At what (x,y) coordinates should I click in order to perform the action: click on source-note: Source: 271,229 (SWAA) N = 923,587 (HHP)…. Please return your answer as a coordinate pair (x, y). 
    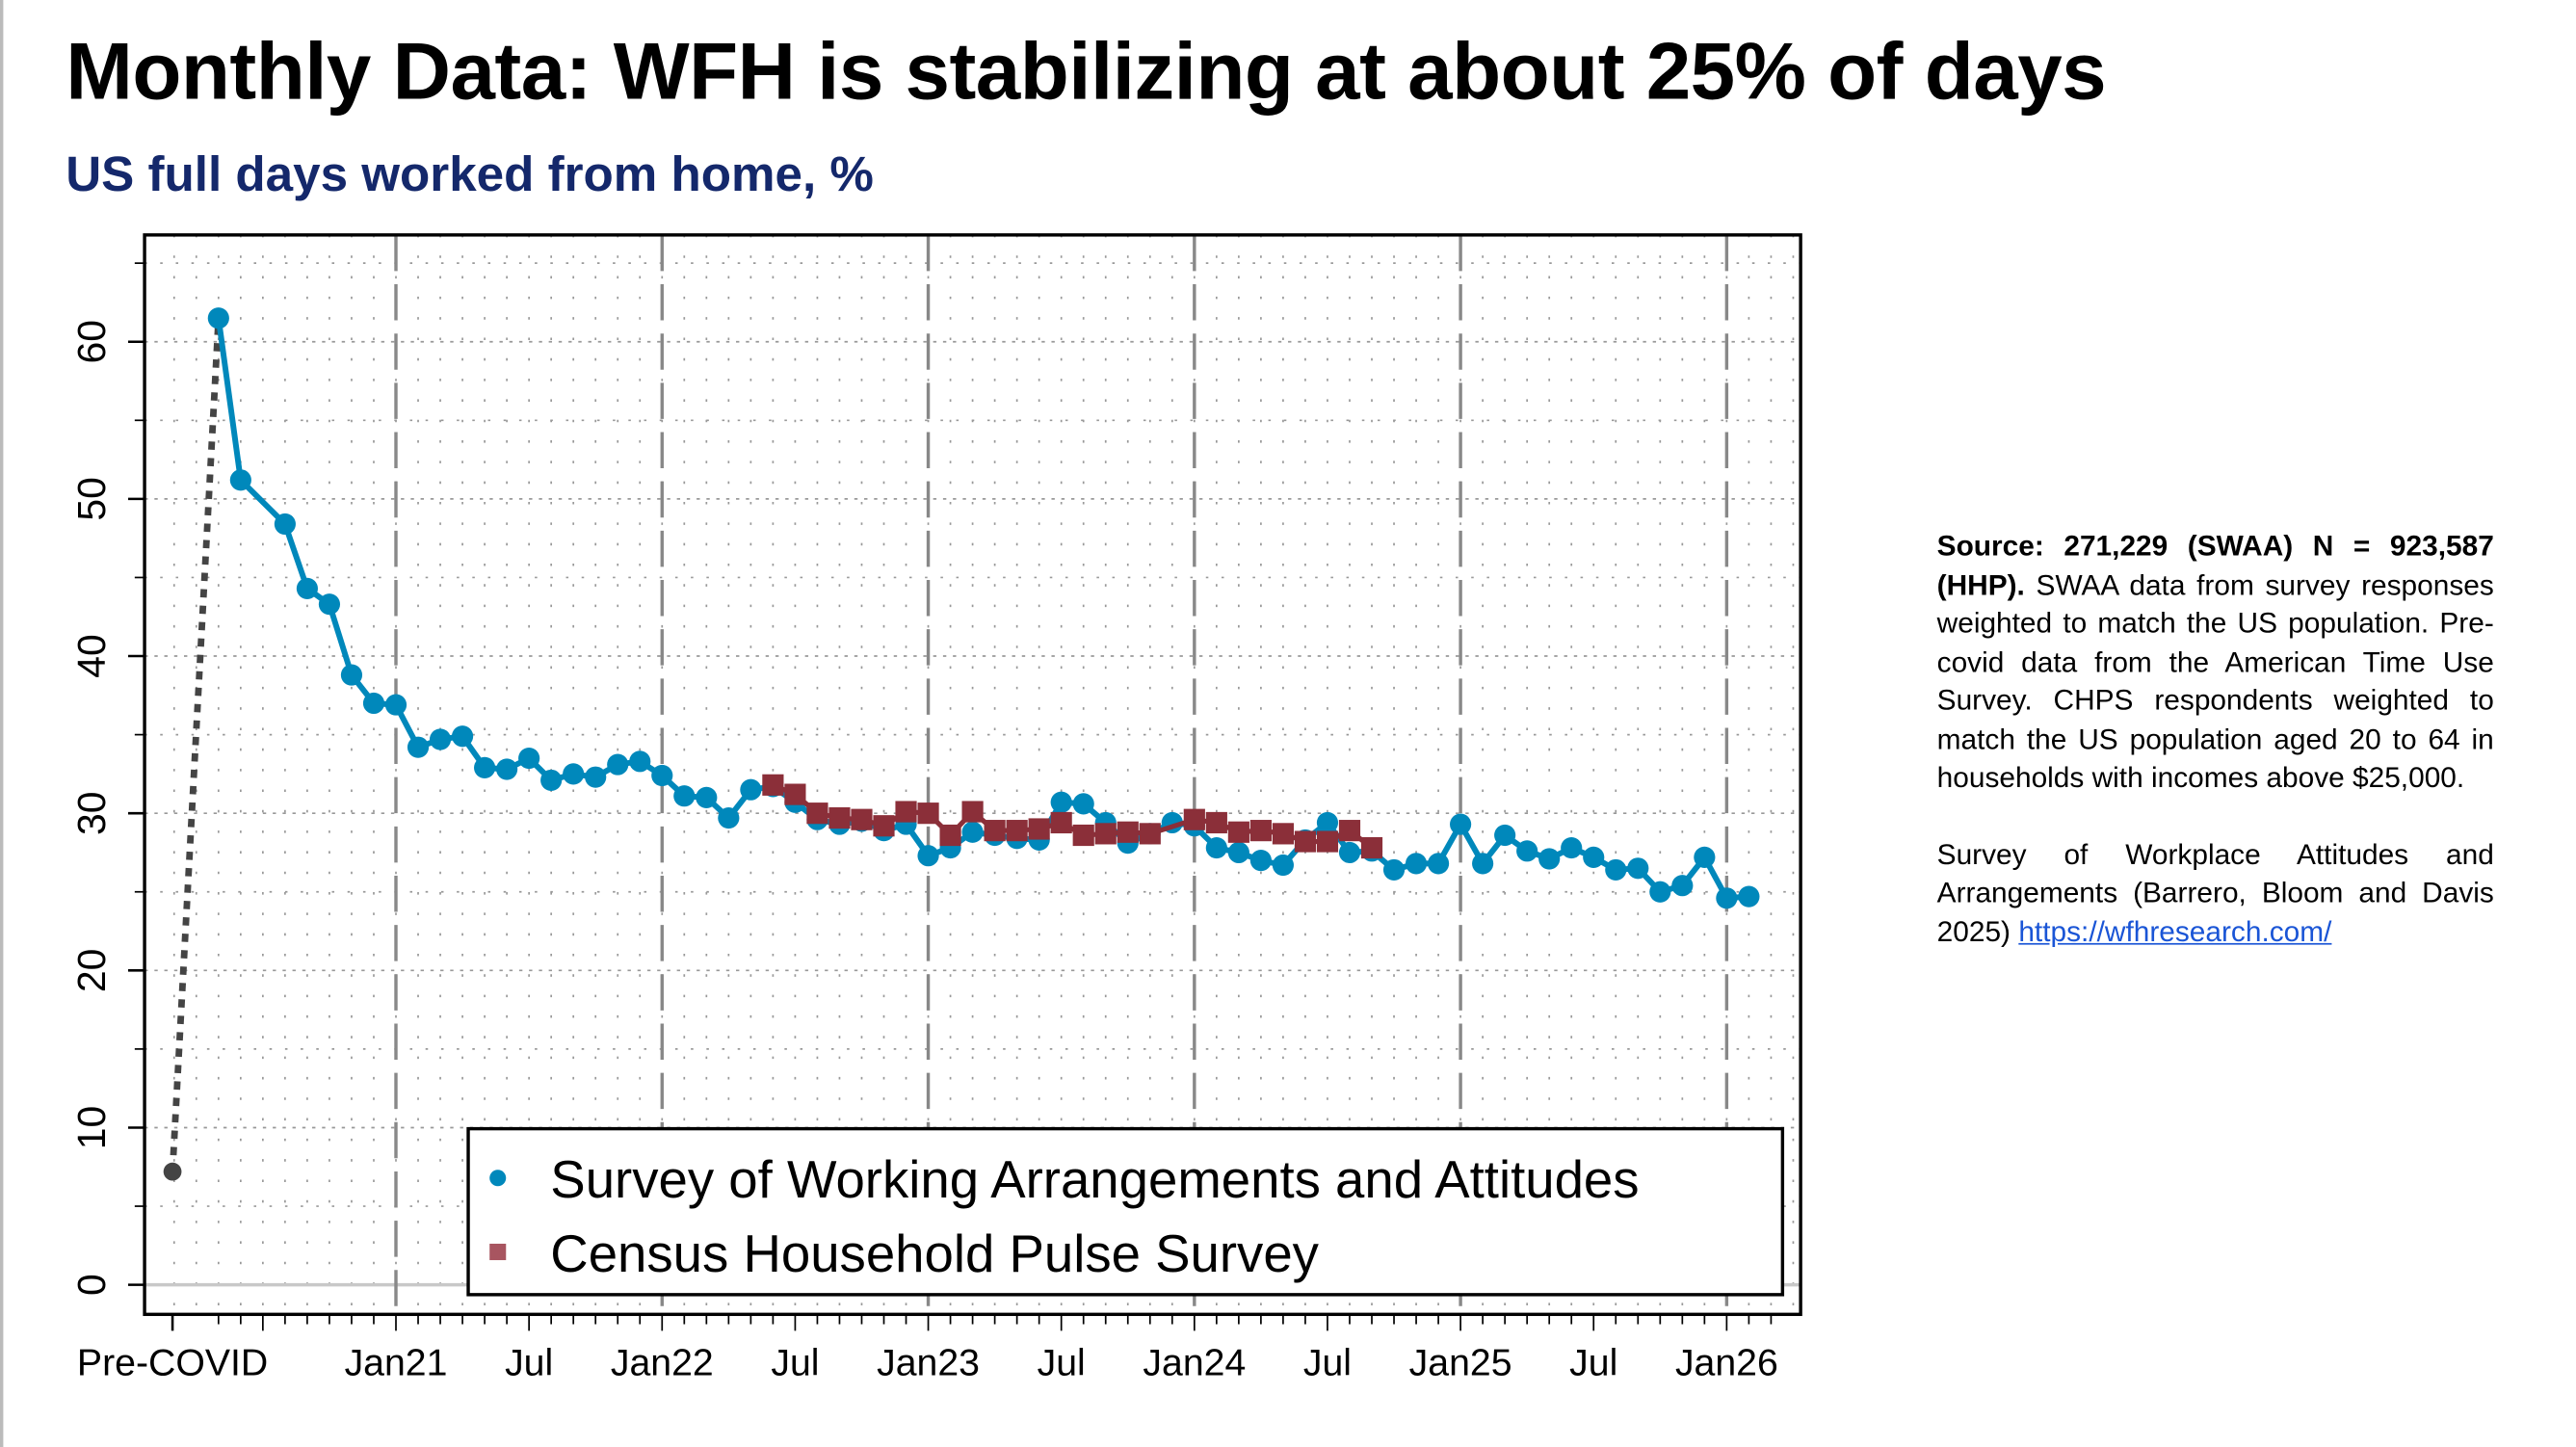
    Looking at the image, I should click on (2215, 757).